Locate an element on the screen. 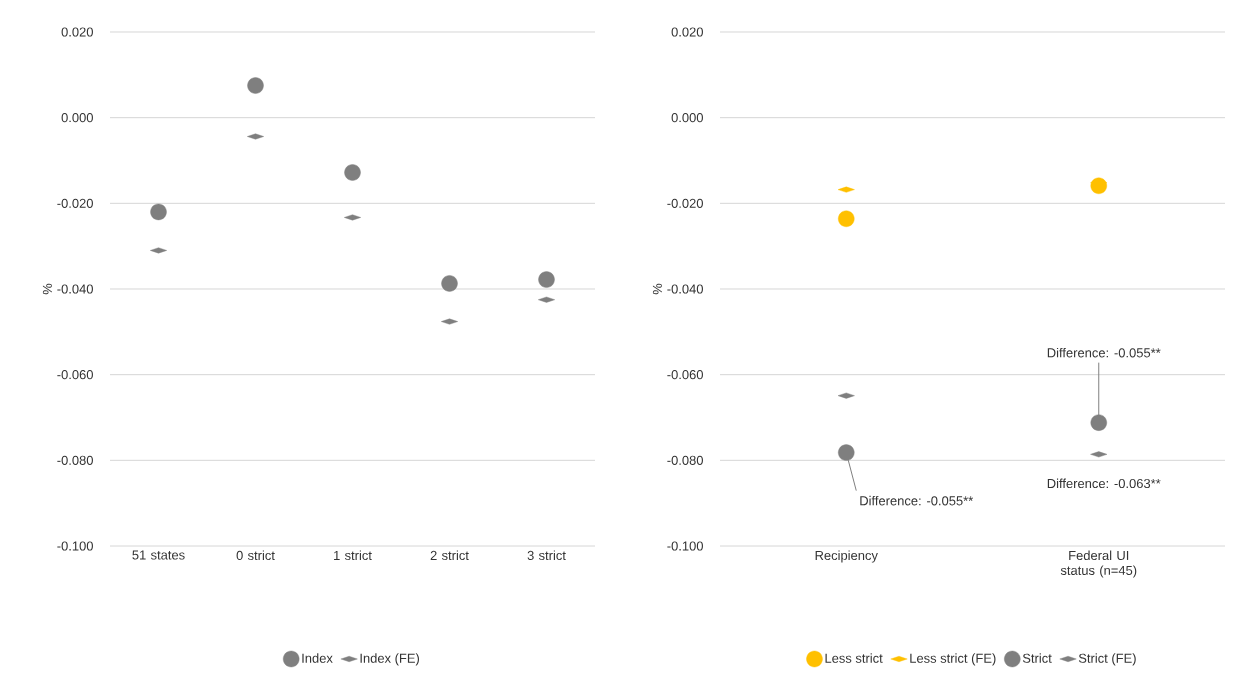 The image size is (1251, 696). x-tick-label: 3 strict is located at coordinates (546, 555).